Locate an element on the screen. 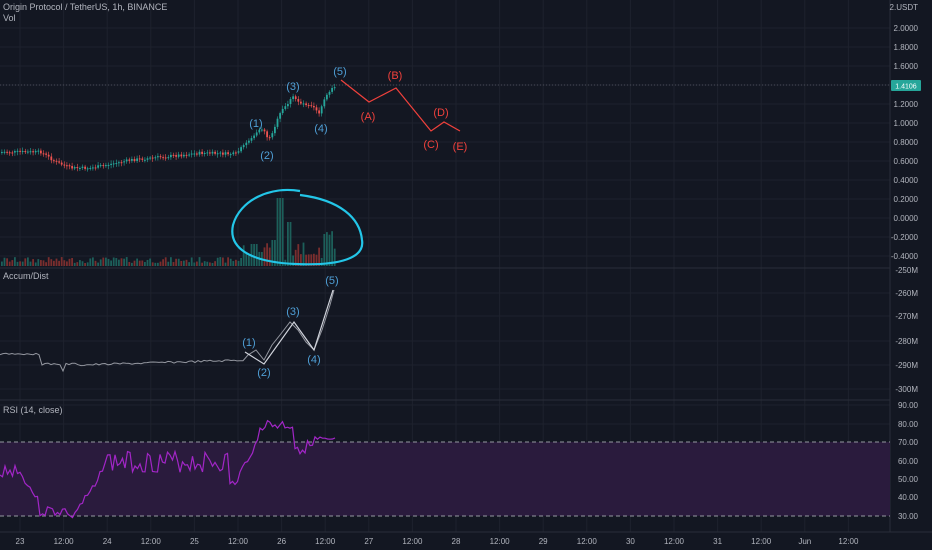 The image size is (932, 550). price-tick-label: 2.0000 is located at coordinates (906, 28).